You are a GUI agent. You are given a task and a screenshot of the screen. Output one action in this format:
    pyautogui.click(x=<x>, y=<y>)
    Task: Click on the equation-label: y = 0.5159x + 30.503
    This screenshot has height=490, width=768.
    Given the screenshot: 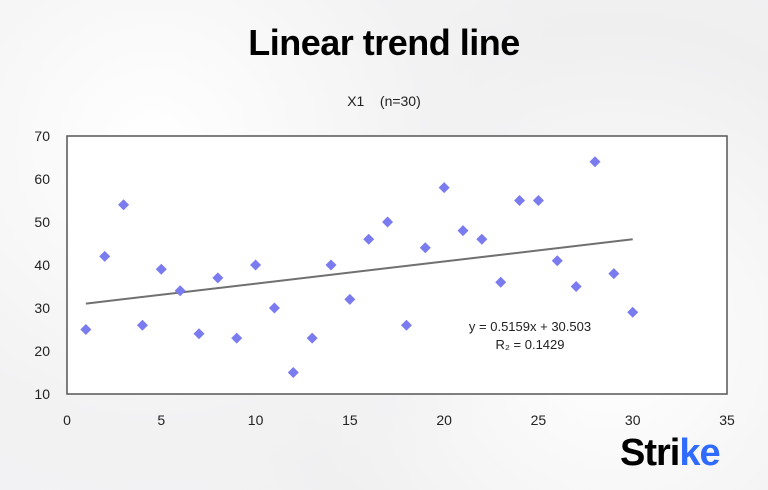 What is the action you would take?
    pyautogui.click(x=530, y=326)
    